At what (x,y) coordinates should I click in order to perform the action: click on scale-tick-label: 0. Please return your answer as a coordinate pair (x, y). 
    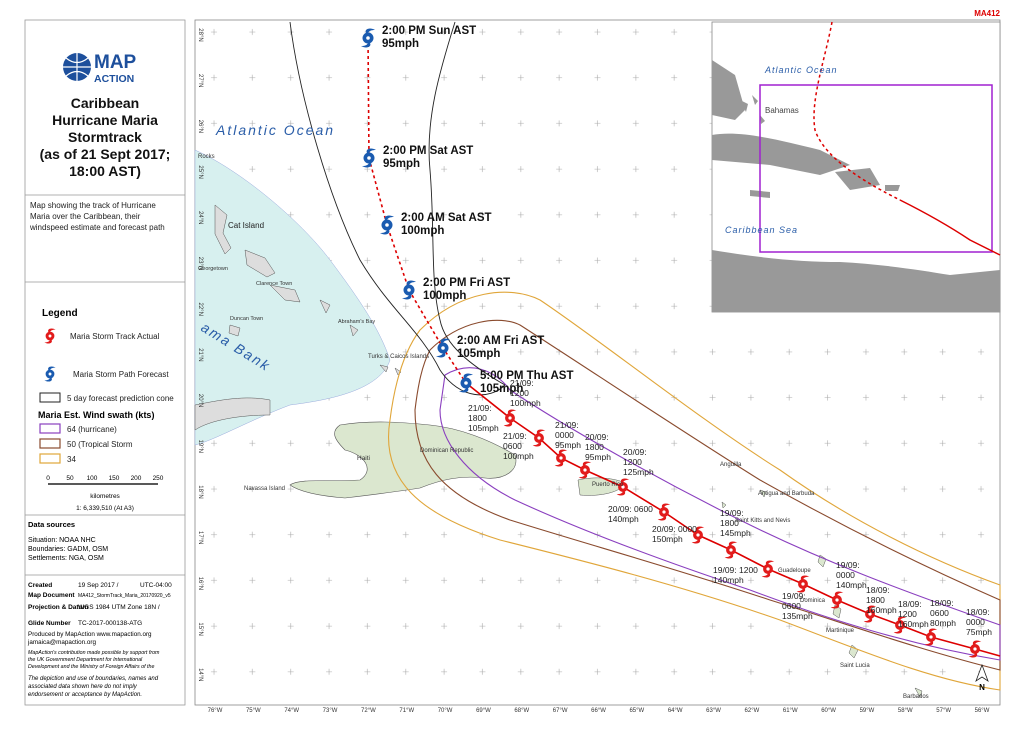
    Looking at the image, I should click on (48, 478).